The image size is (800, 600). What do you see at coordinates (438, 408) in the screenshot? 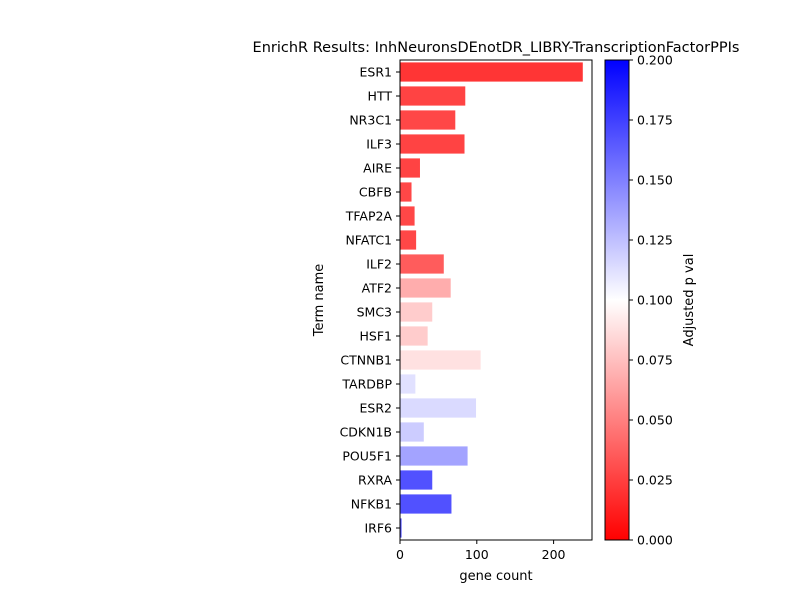
I see `bar-esr2` at bounding box center [438, 408].